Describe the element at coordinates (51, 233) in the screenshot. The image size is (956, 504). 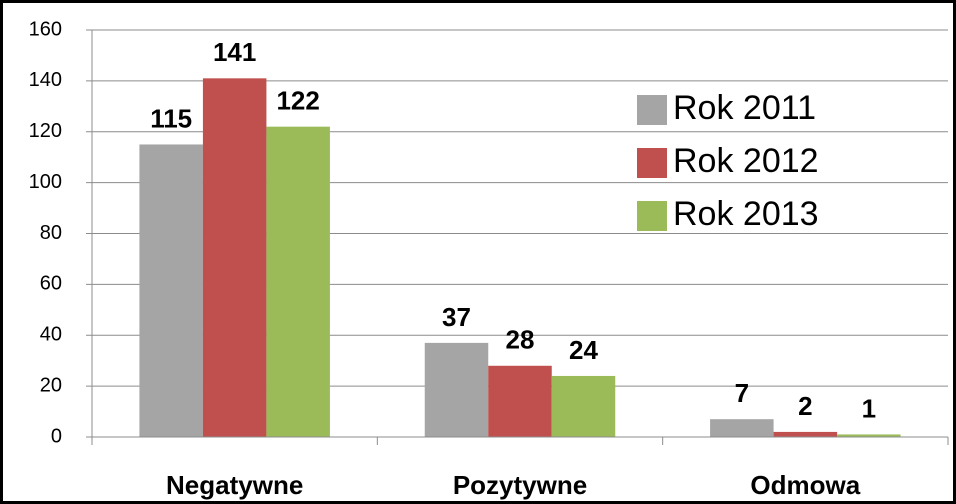
I see `y-tick-label: 80` at that location.